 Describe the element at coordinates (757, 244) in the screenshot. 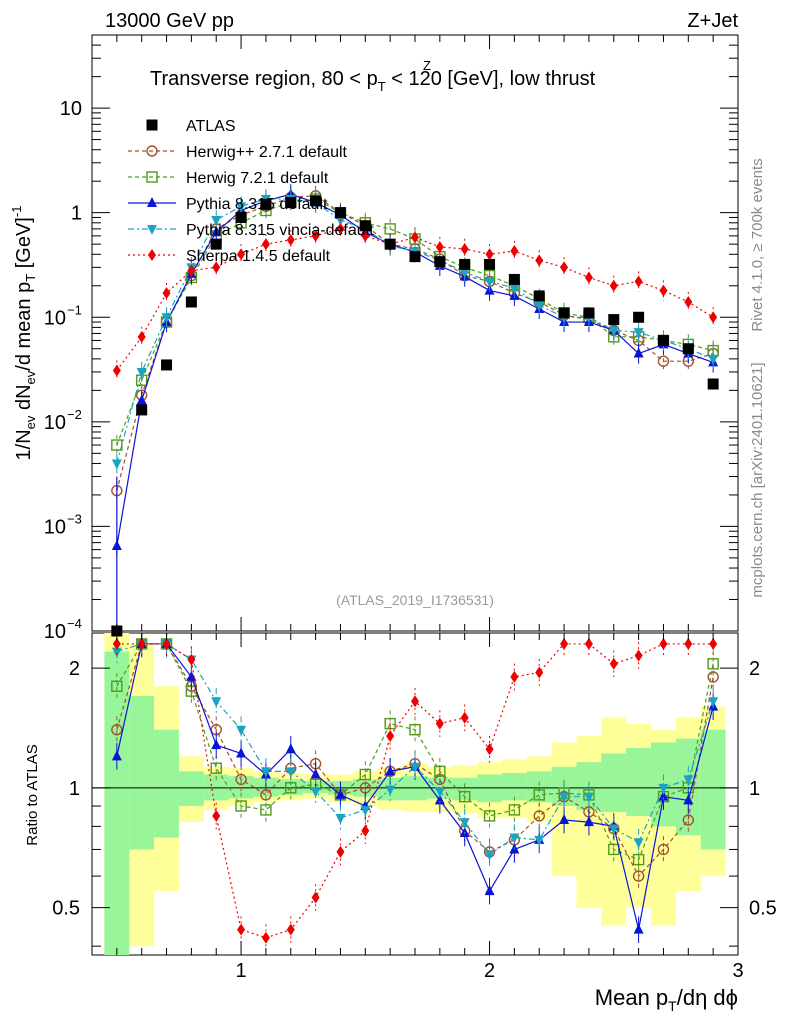

I see `rivet-label: Rivet 4.1.0, ≥ 700k events` at that location.